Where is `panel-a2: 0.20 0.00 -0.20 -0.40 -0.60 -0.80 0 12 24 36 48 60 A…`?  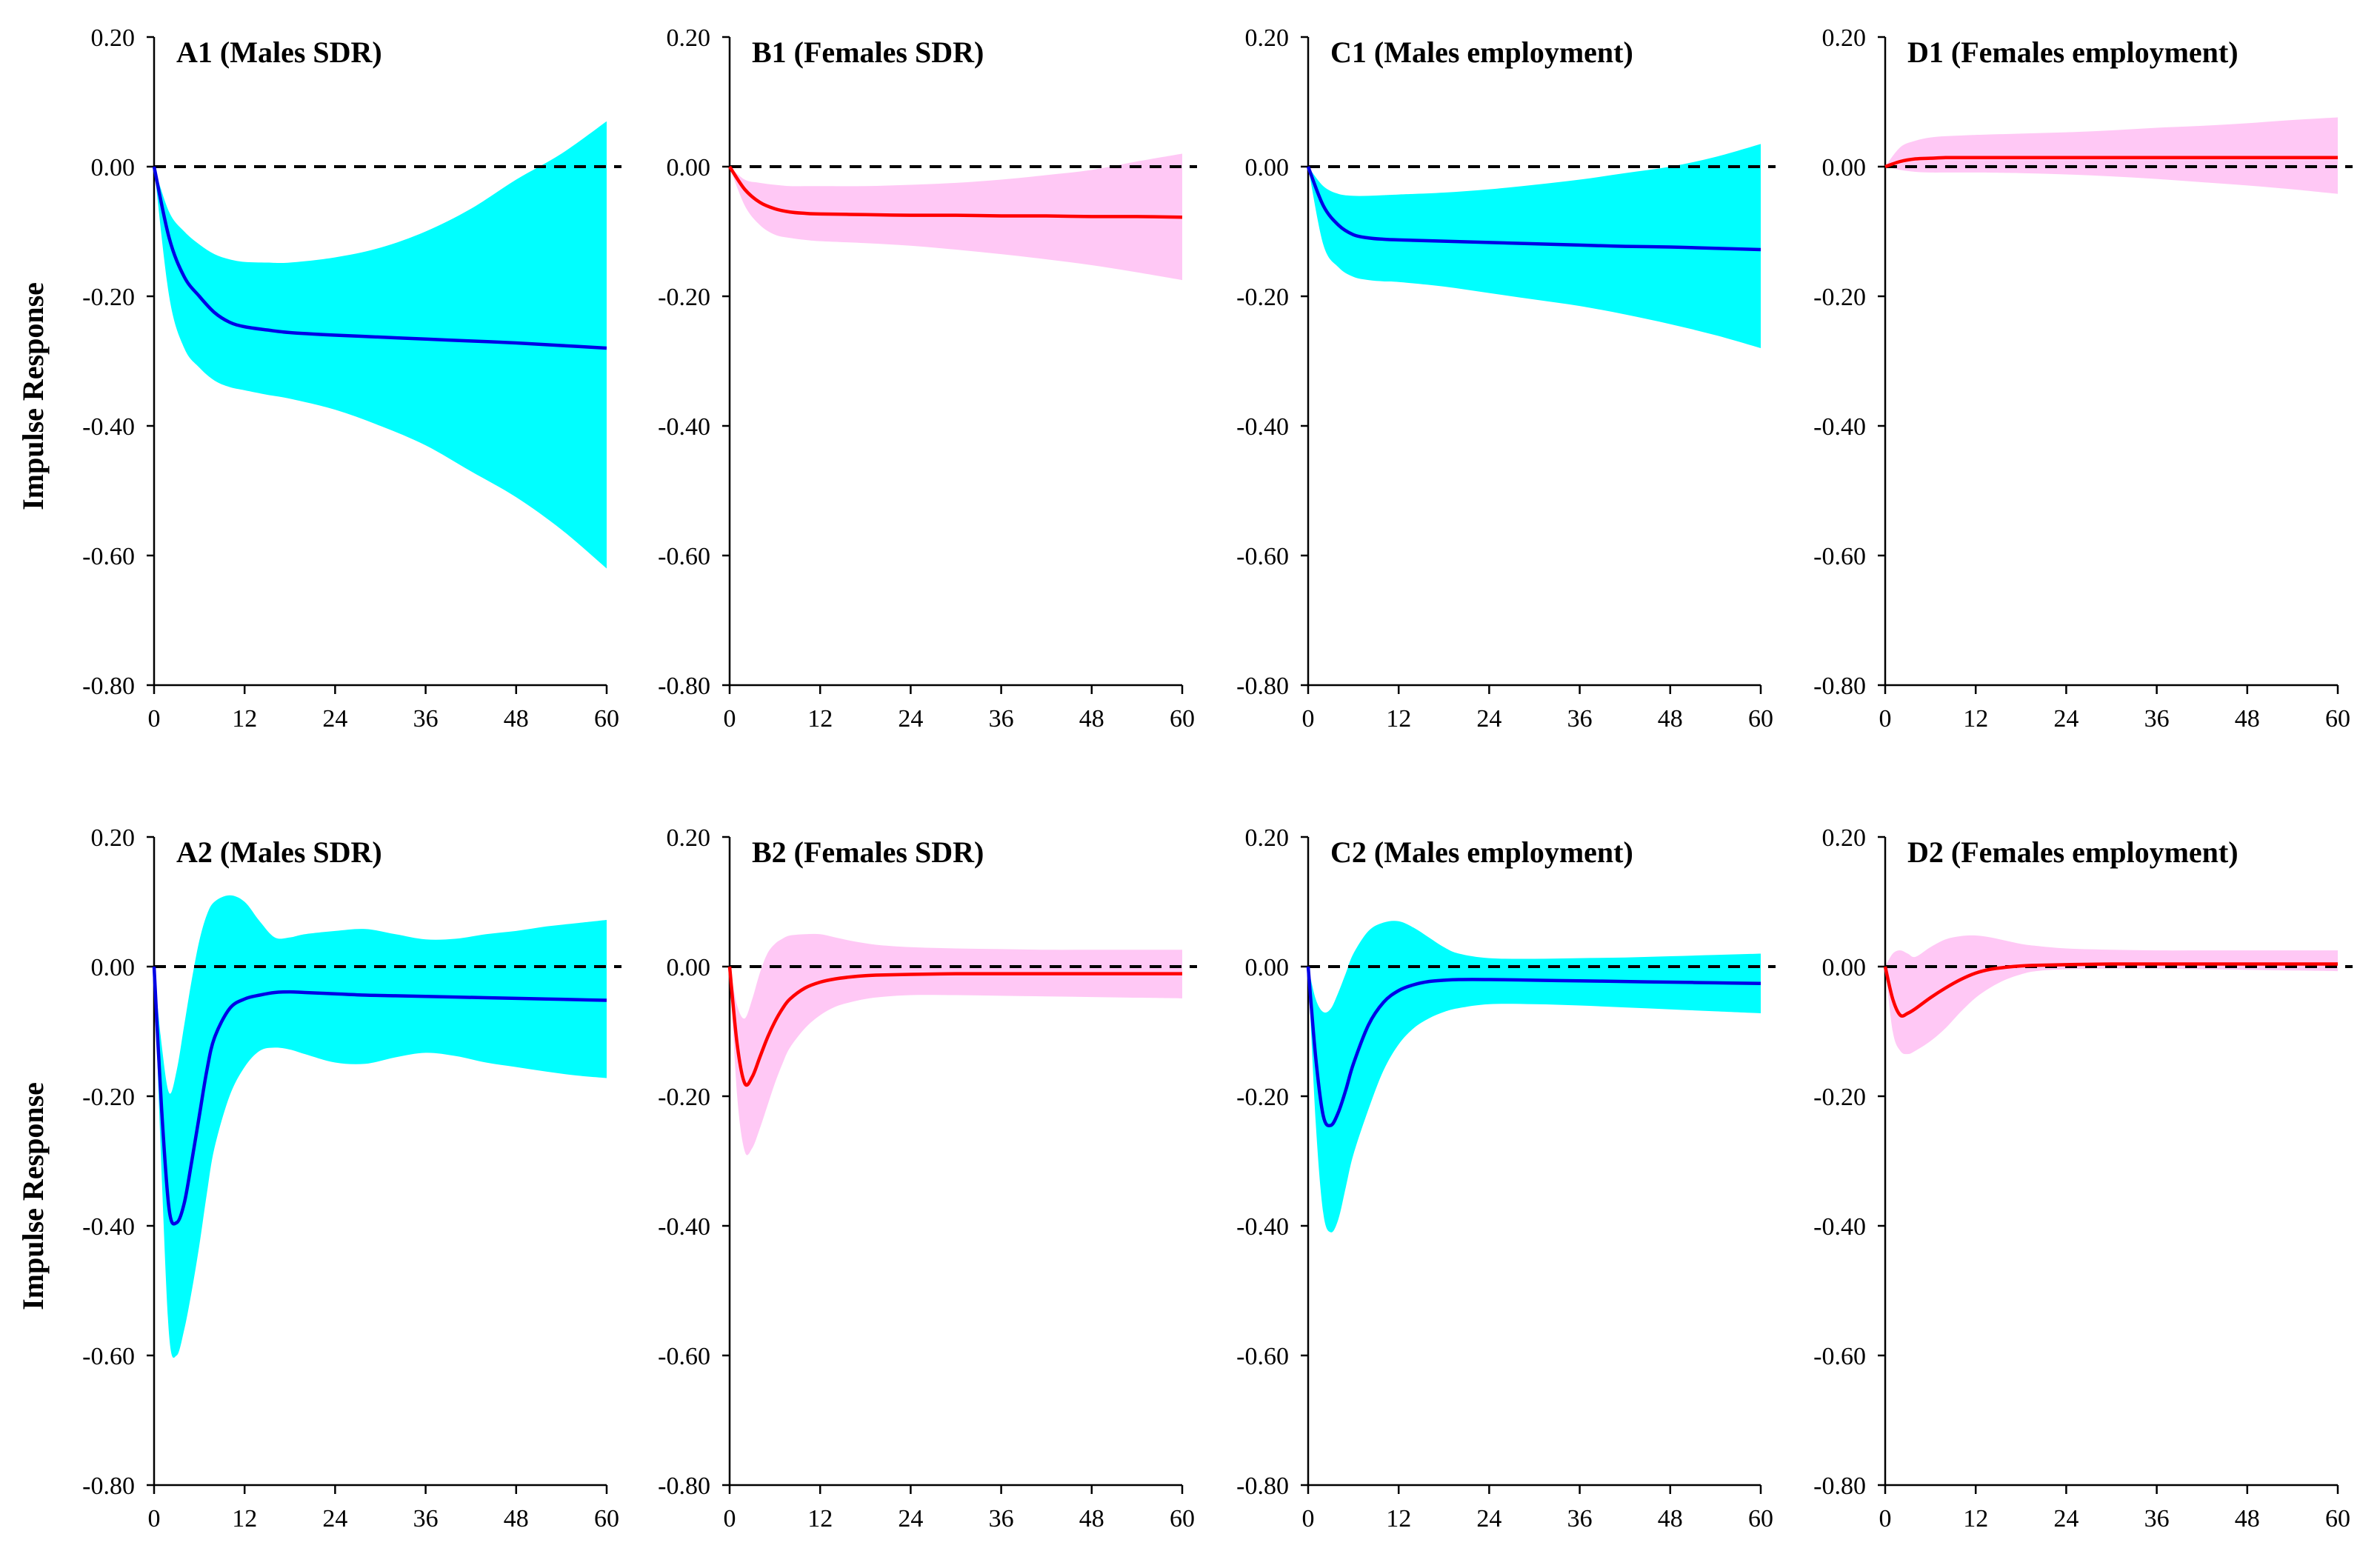
panel-a2: 0.20 0.00 -0.20 -0.40 -0.60 -0.80 0 12 24 36 48 60 A… is located at coordinates (351, 1178).